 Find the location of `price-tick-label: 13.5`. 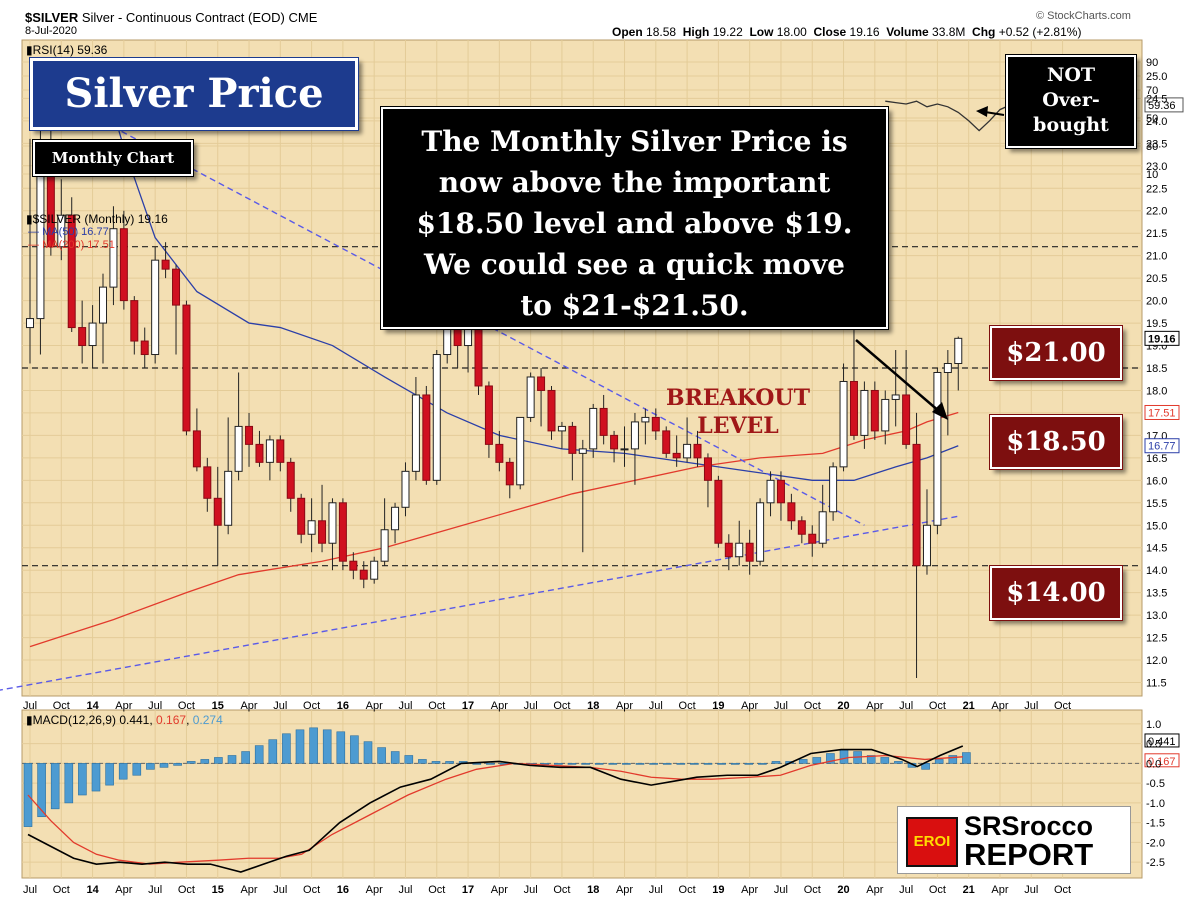

price-tick-label: 13.5 is located at coordinates (1156, 594).